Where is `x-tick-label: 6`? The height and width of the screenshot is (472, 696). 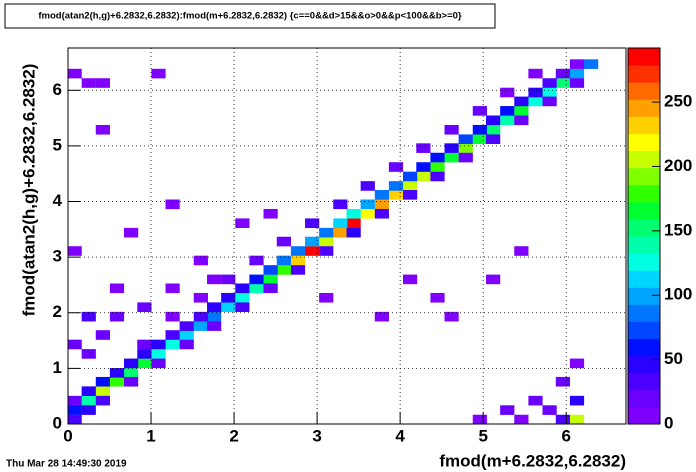 x-tick-label: 6 is located at coordinates (565, 435).